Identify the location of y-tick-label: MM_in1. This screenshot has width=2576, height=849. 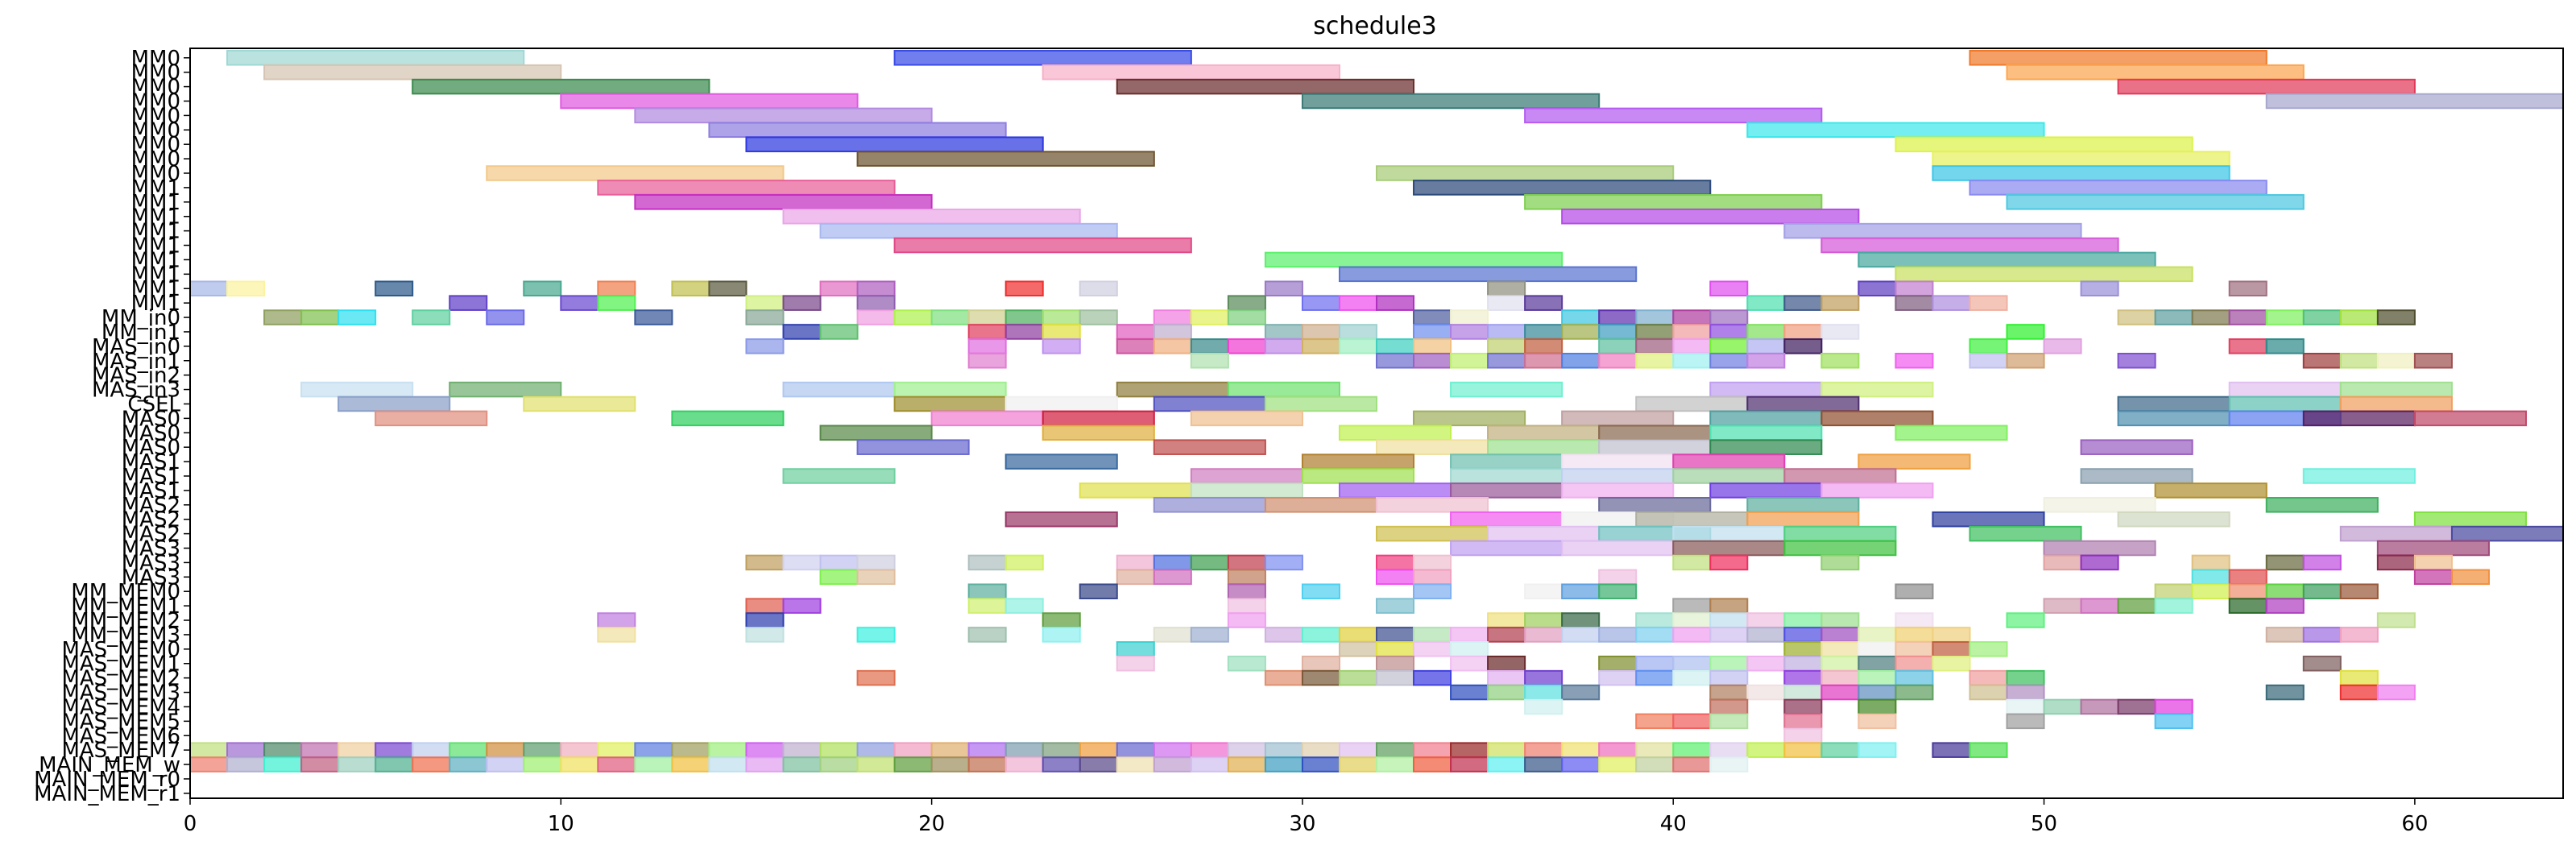
(140, 333).